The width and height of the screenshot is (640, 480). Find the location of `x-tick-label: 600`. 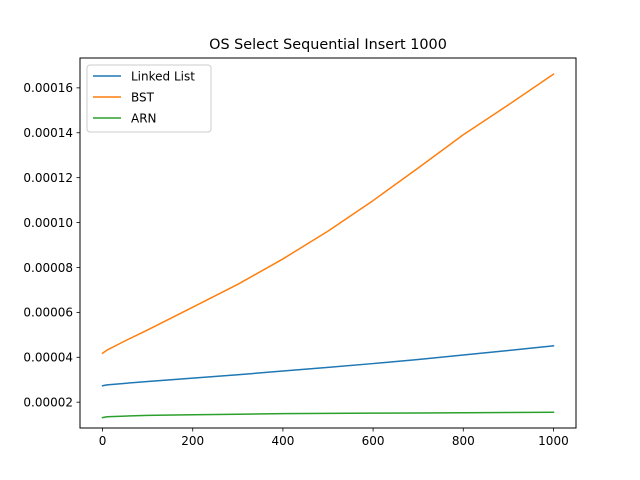

x-tick-label: 600 is located at coordinates (373, 441).